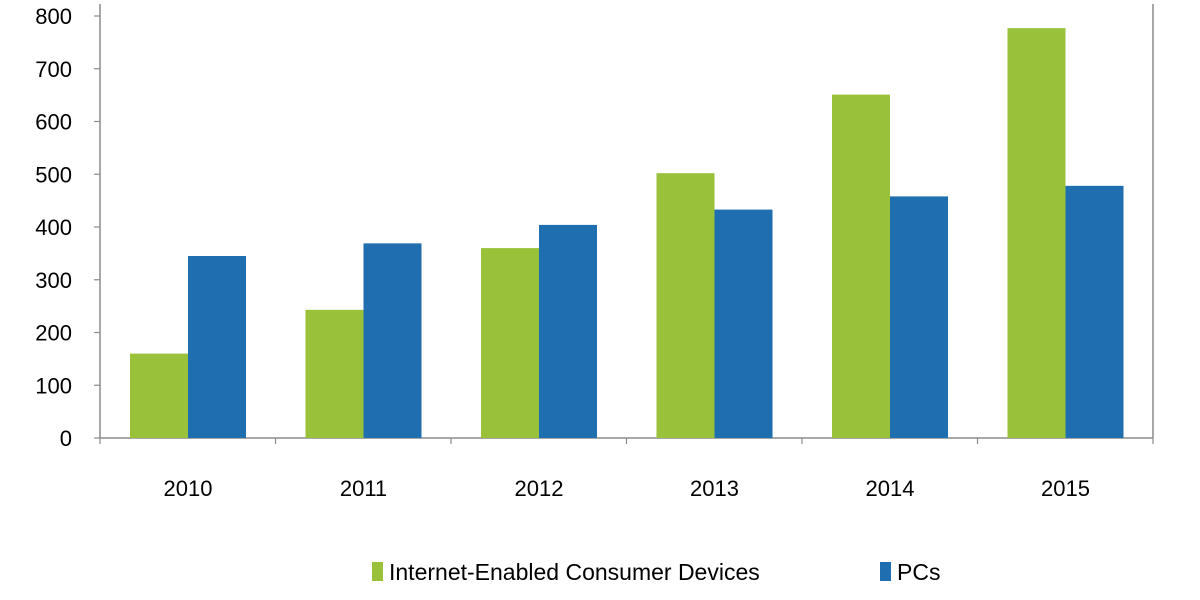 Image resolution: width=1200 pixels, height=600 pixels. Describe the element at coordinates (574, 572) in the screenshot. I see `legend-label: Internet-Enabled Consumer Devices` at that location.